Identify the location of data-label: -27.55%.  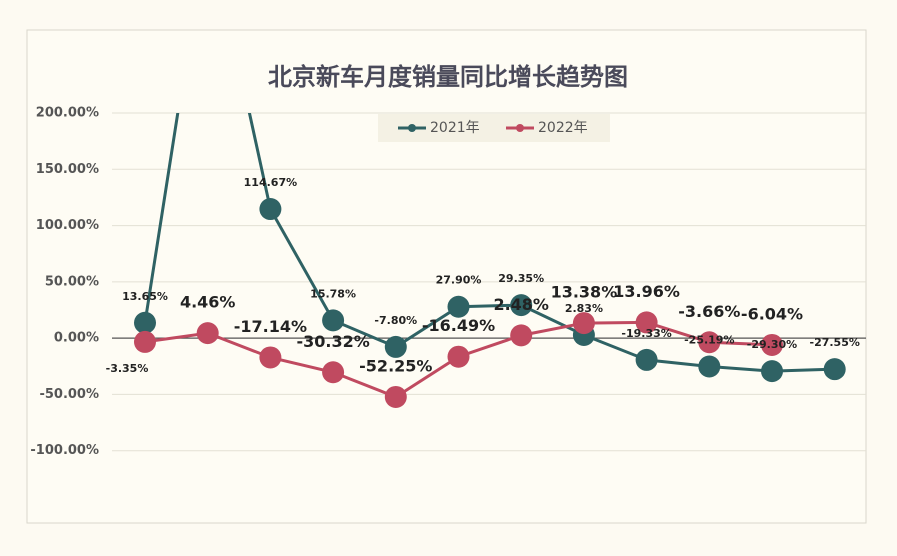
(835, 342).